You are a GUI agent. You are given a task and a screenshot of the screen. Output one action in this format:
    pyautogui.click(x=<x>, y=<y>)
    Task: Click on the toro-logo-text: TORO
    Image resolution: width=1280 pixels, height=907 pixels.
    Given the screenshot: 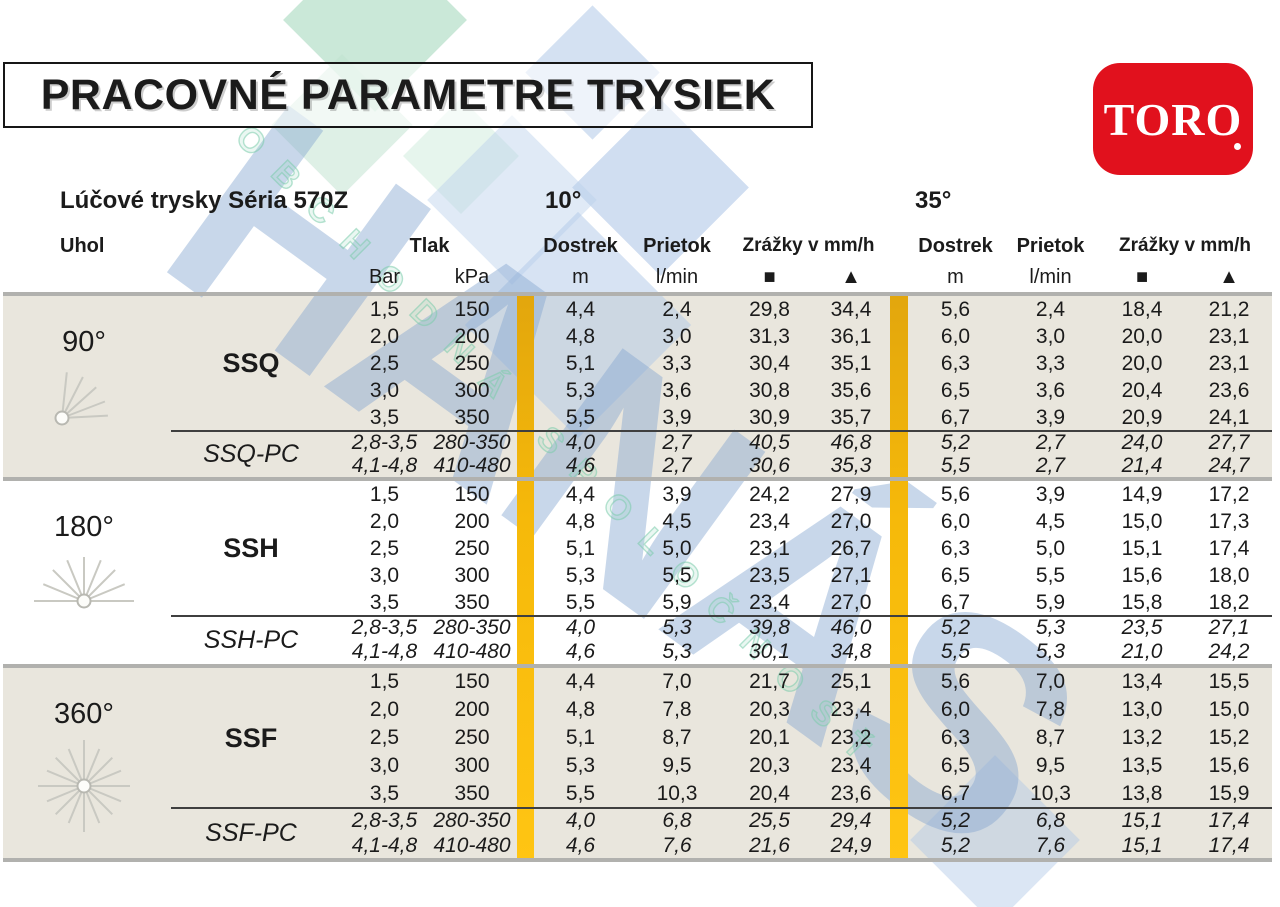 What is the action you would take?
    pyautogui.click(x=1173, y=119)
    